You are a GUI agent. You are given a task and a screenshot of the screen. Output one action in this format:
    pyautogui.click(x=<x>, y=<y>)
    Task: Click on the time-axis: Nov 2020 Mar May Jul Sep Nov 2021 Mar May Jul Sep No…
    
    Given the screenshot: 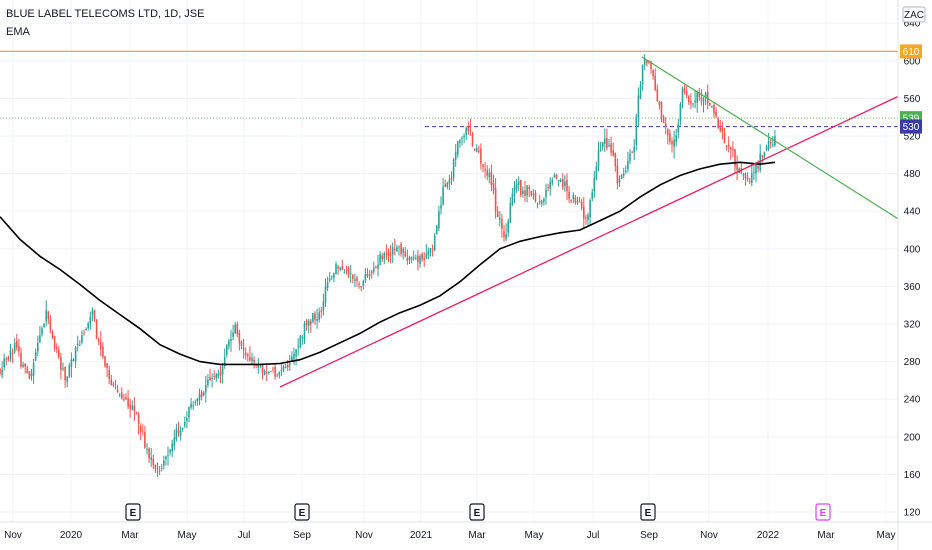 What is the action you would take?
    pyautogui.click(x=466, y=531)
    